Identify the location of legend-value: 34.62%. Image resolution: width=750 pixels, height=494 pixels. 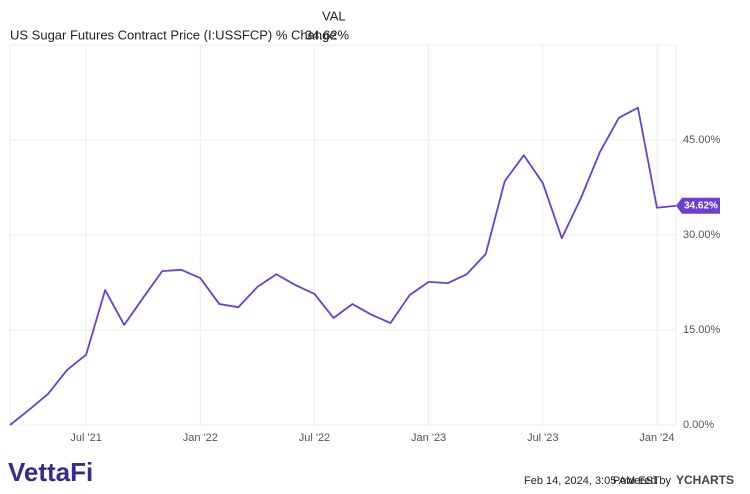
(327, 34).